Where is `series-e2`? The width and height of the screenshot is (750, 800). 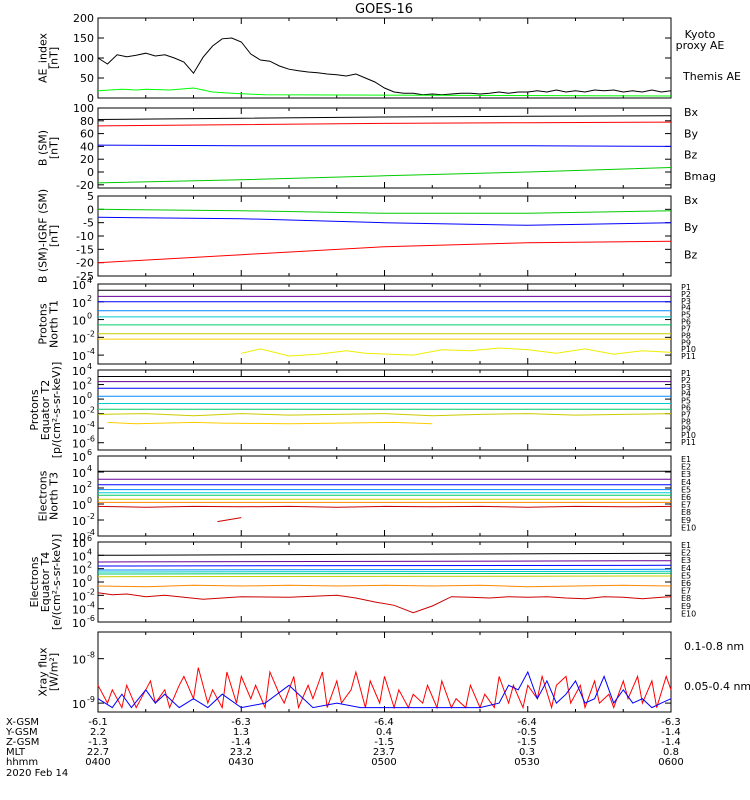
series-e2 is located at coordinates (384, 561).